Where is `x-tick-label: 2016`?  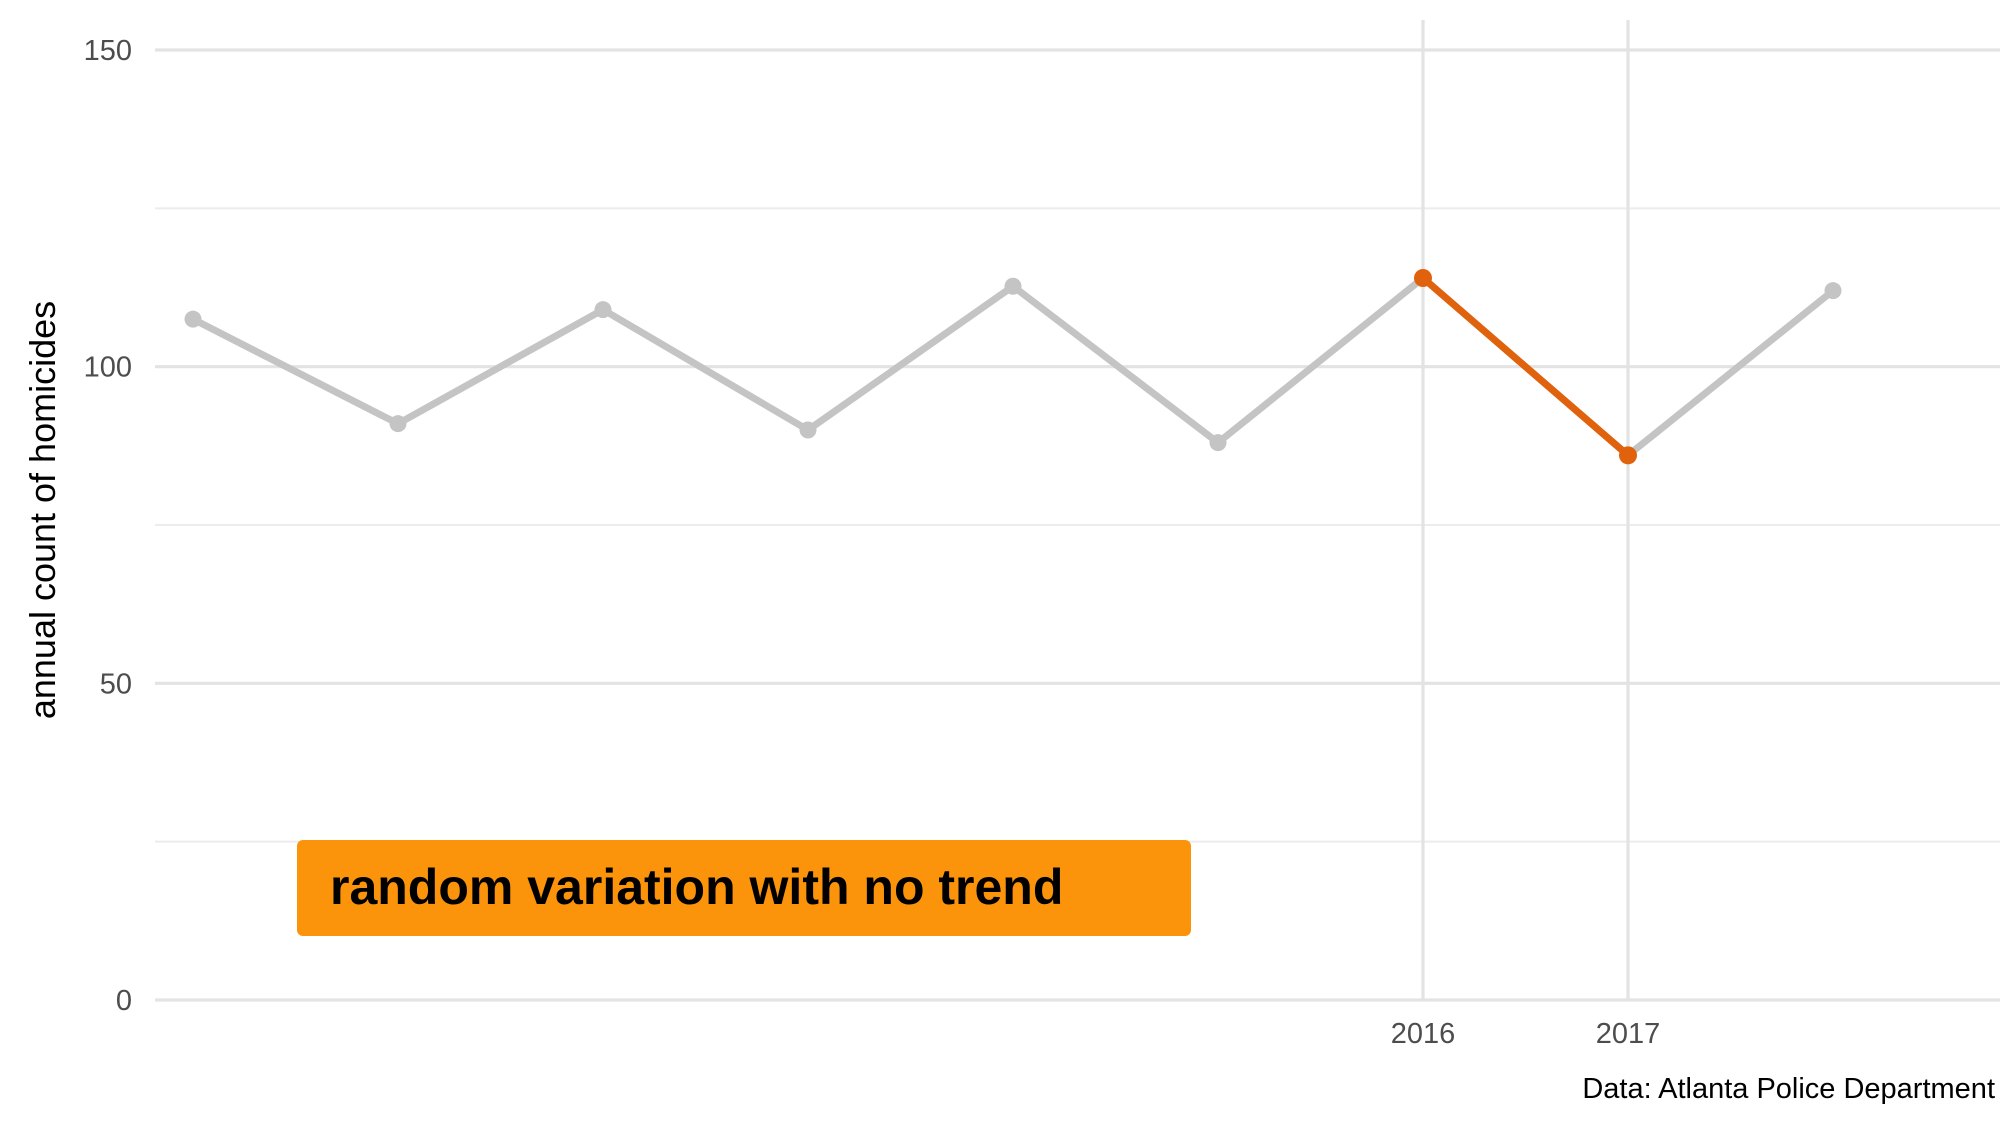
x-tick-label: 2016 is located at coordinates (1423, 1034).